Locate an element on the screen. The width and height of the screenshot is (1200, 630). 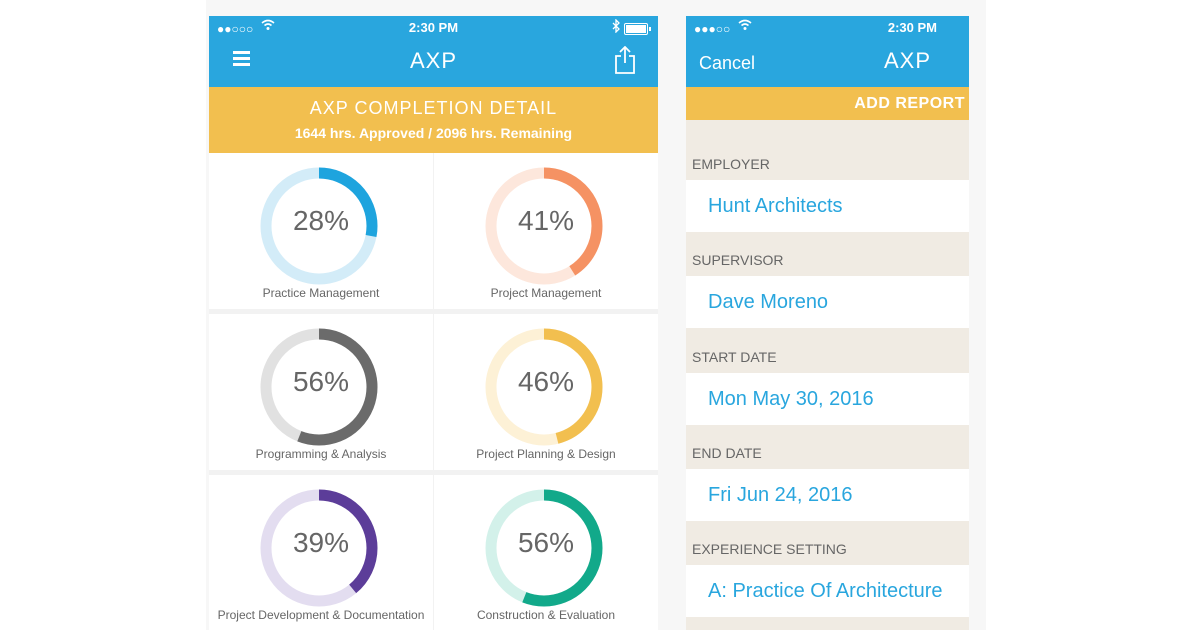
add-report-banner: ADD REPORT is located at coordinates (827, 103).